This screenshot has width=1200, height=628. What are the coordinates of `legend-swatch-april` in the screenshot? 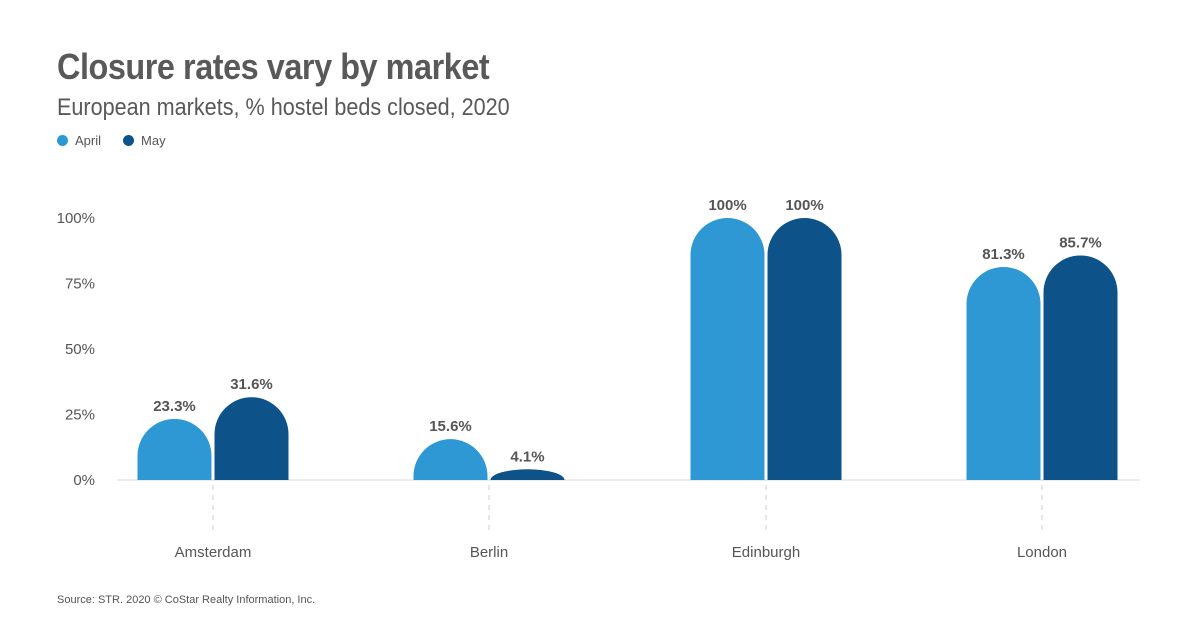 It's located at (62, 140).